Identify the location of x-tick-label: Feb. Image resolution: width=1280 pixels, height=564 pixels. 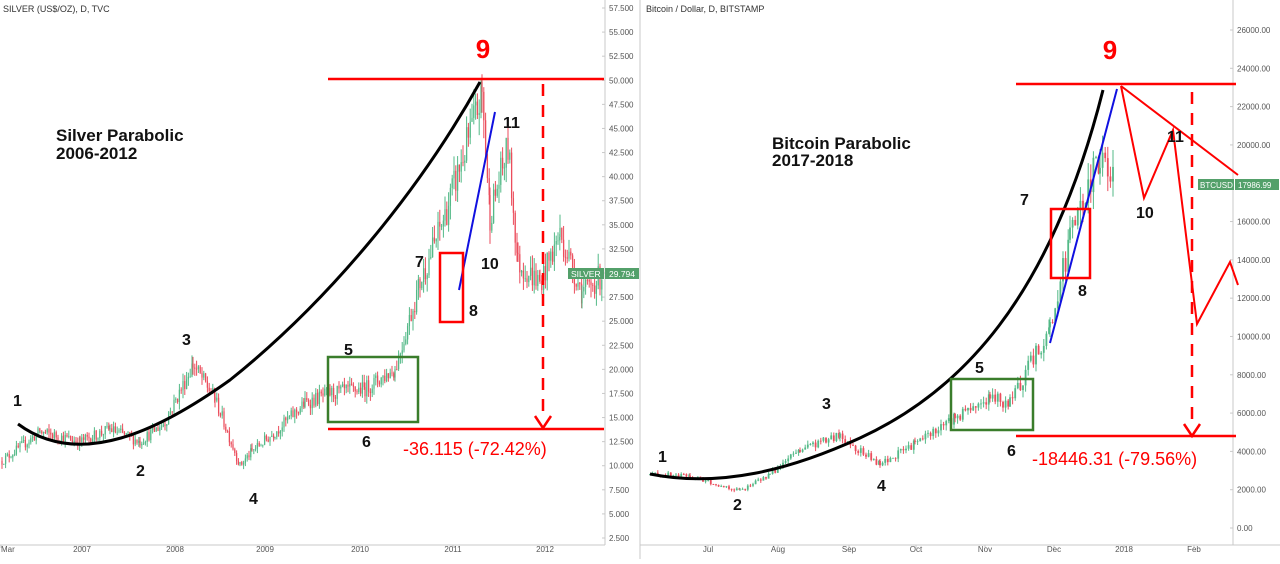
(1194, 549).